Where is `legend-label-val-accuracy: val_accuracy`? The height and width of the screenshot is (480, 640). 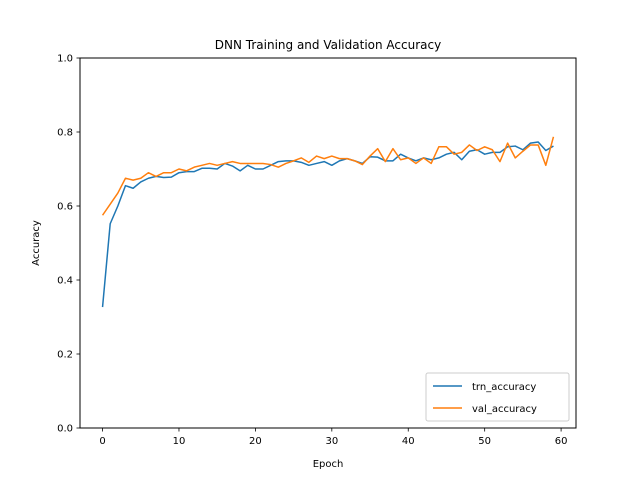 legend-label-val-accuracy: val_accuracy is located at coordinates (504, 409).